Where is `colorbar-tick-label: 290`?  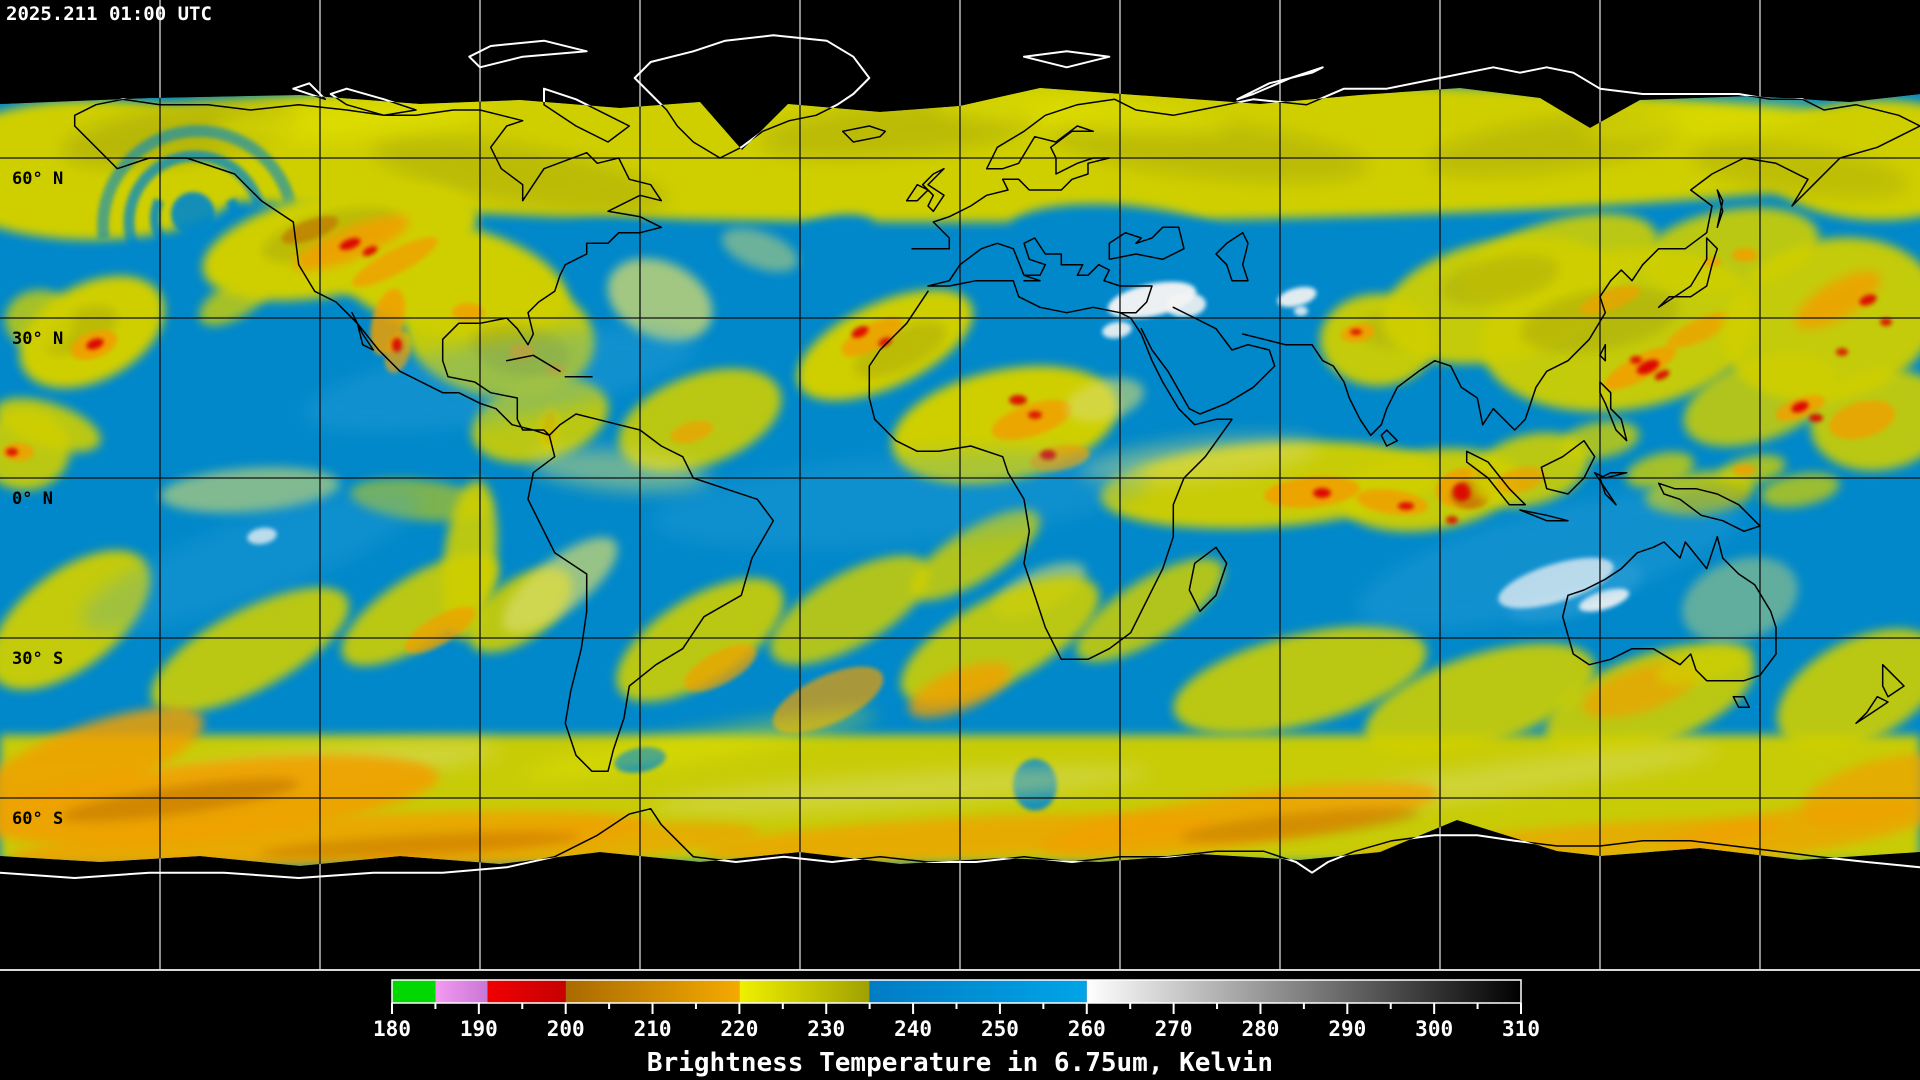 colorbar-tick-label: 290 is located at coordinates (1347, 1029).